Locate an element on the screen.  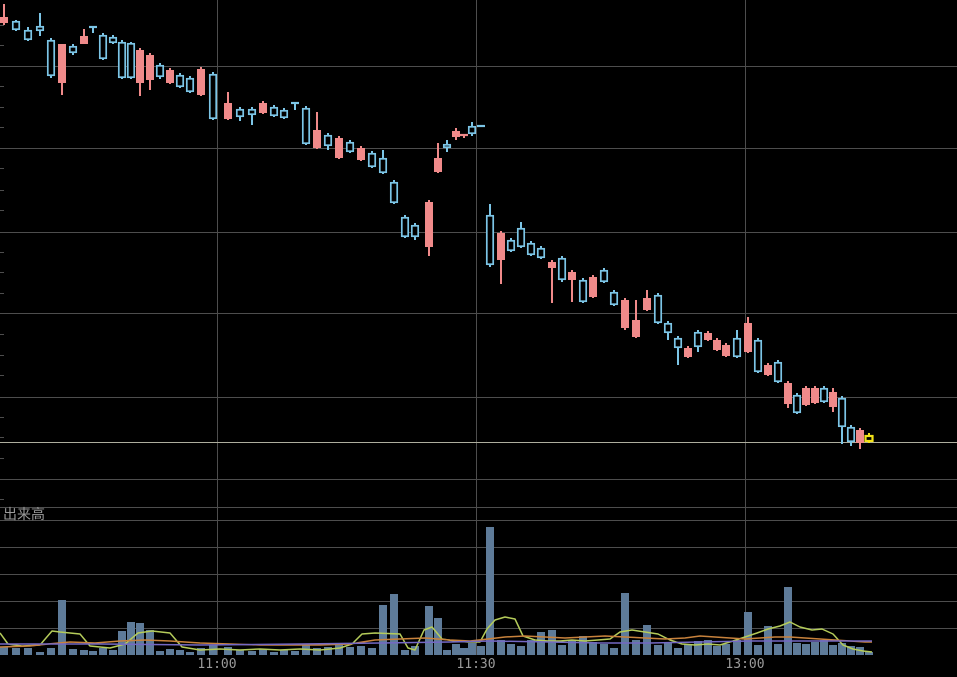
ma_short-line is located at coordinates (436, 634).